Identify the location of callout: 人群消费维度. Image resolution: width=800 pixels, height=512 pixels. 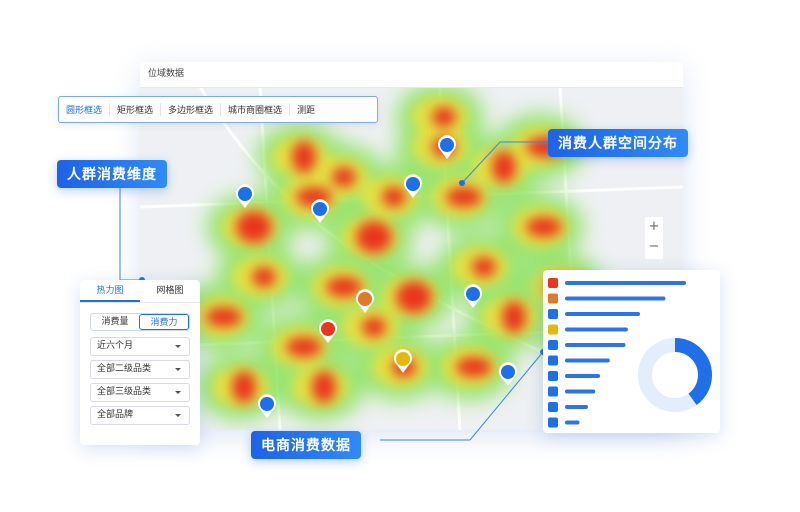
(112, 174).